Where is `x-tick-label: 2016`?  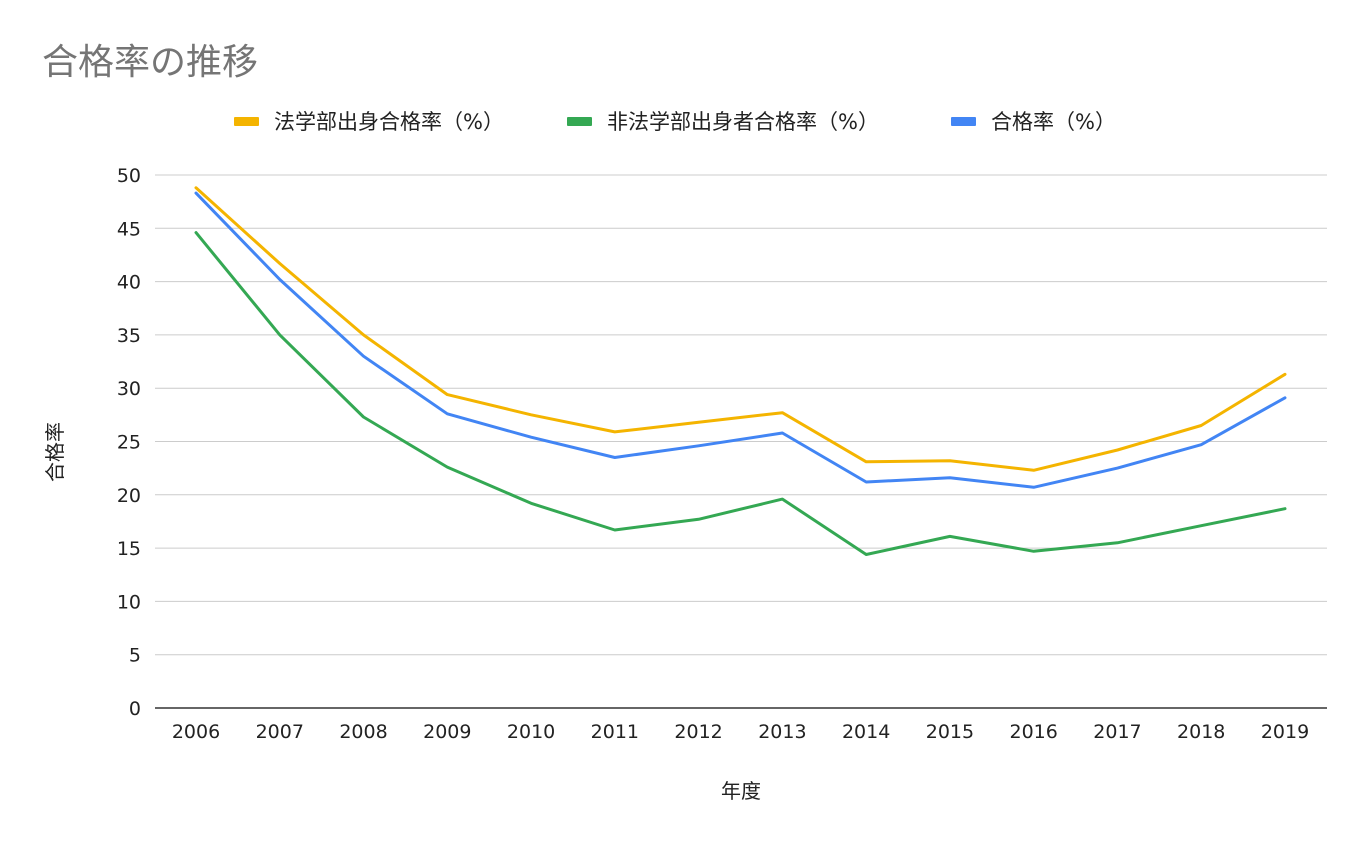 x-tick-label: 2016 is located at coordinates (1034, 732).